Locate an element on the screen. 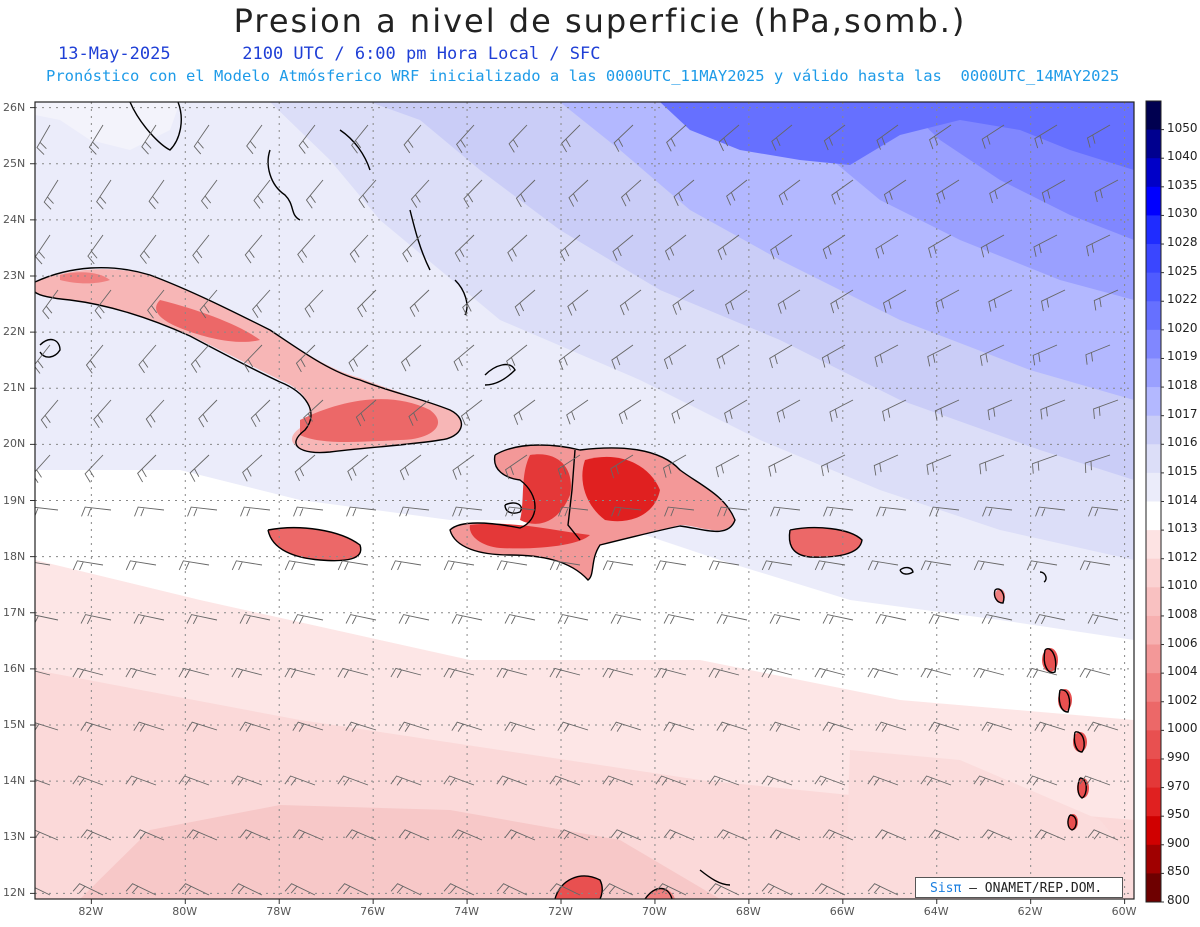 Image resolution: width=1200 pixels, height=927 pixels. colorbar-level-label: 1016 is located at coordinates (1182, 442).